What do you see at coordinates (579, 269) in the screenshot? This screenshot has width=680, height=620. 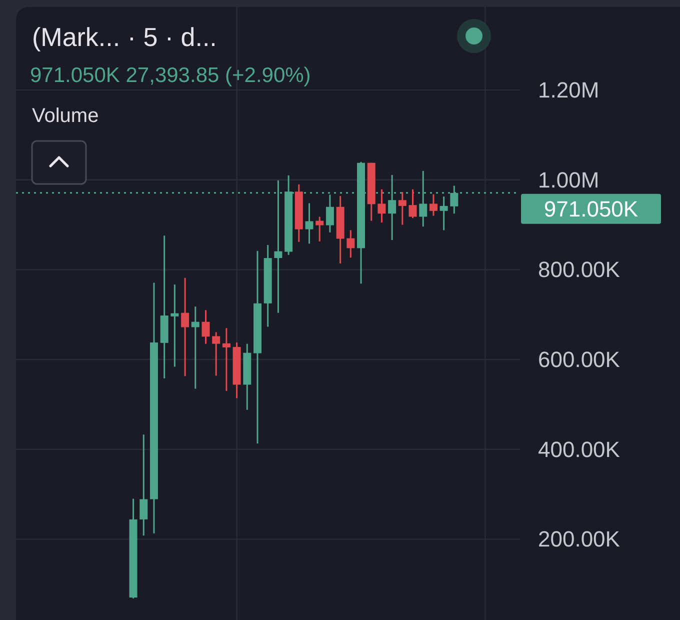 I see `y-tick-label: 800.00K` at bounding box center [579, 269].